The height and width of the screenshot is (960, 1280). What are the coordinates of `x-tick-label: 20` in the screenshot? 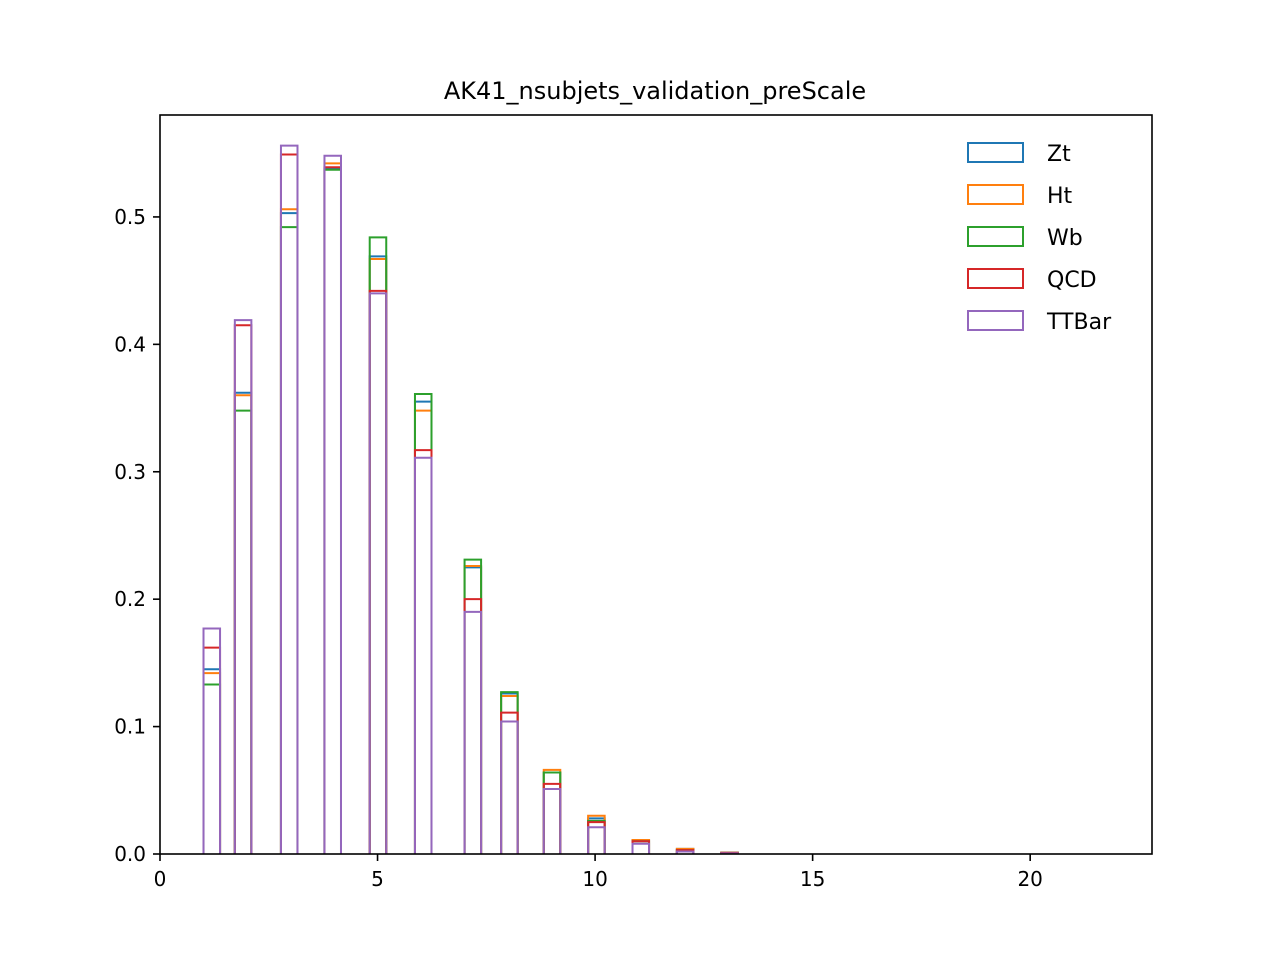 It's located at (1029, 879).